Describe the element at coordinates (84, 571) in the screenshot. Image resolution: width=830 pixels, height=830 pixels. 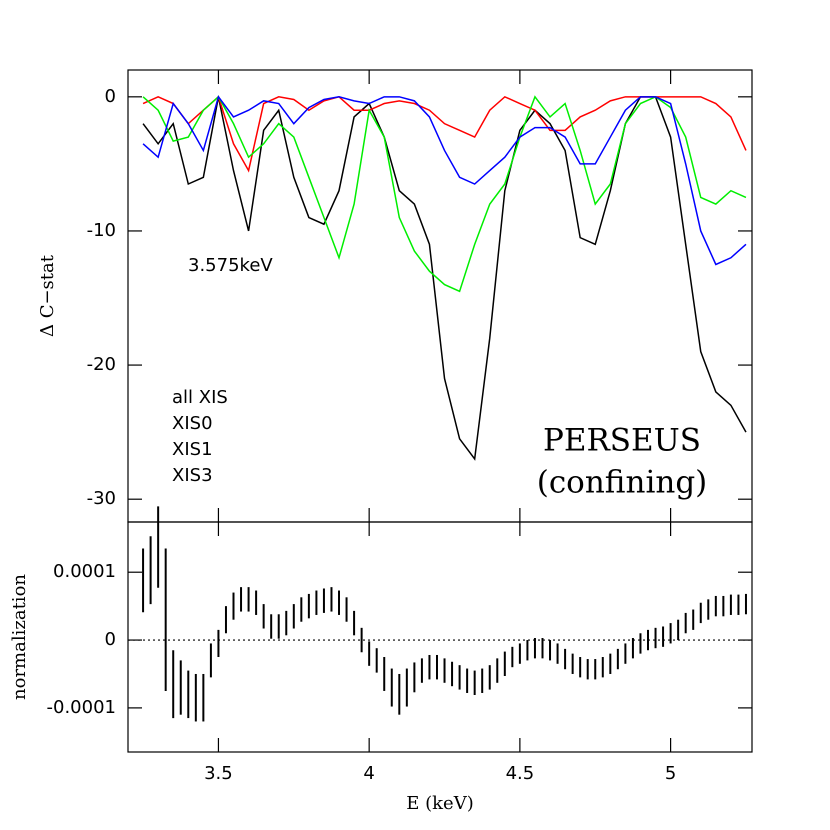
I see `y-tick-label: 0.0001` at that location.